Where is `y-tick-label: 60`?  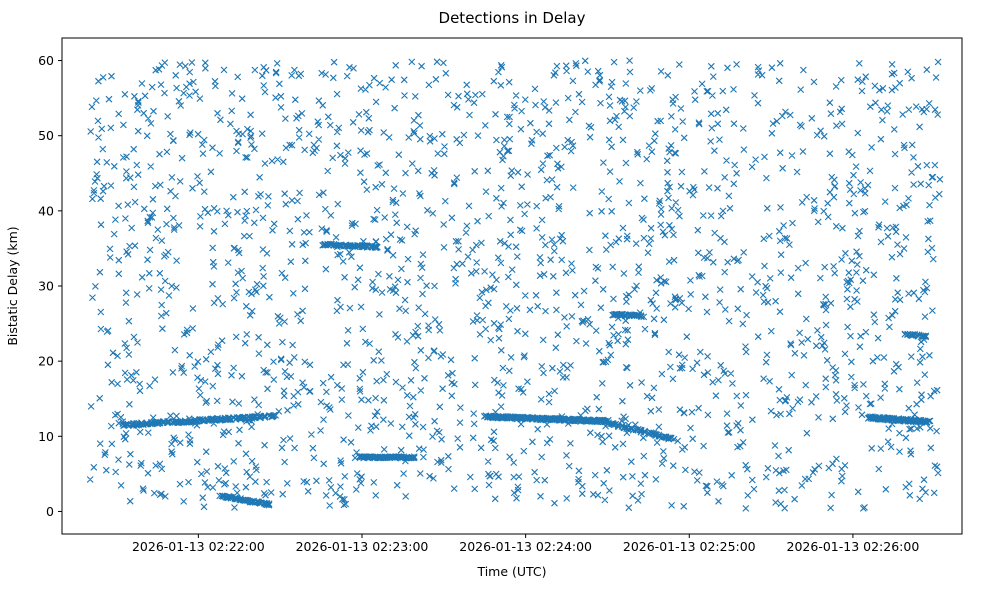 y-tick-label: 60 is located at coordinates (46, 60).